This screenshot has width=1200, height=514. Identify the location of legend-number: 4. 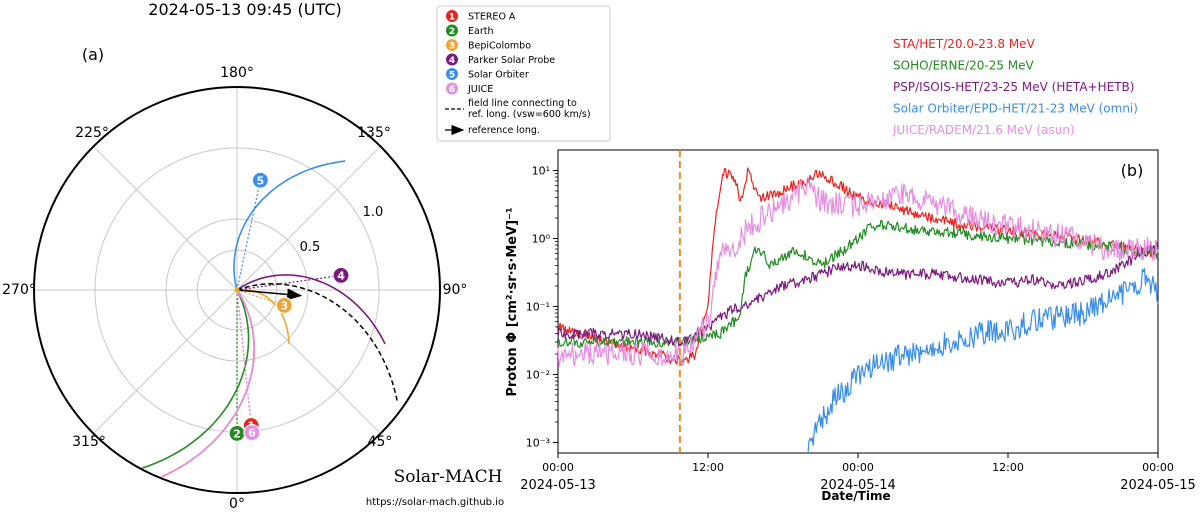
(452, 61).